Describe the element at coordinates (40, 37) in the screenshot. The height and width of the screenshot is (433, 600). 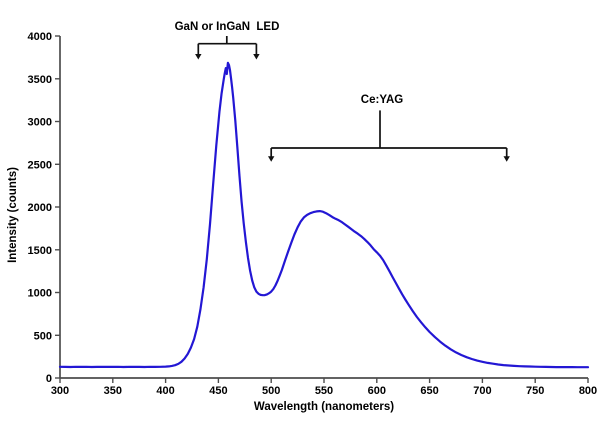
I see `y-tick-label: 4000` at that location.